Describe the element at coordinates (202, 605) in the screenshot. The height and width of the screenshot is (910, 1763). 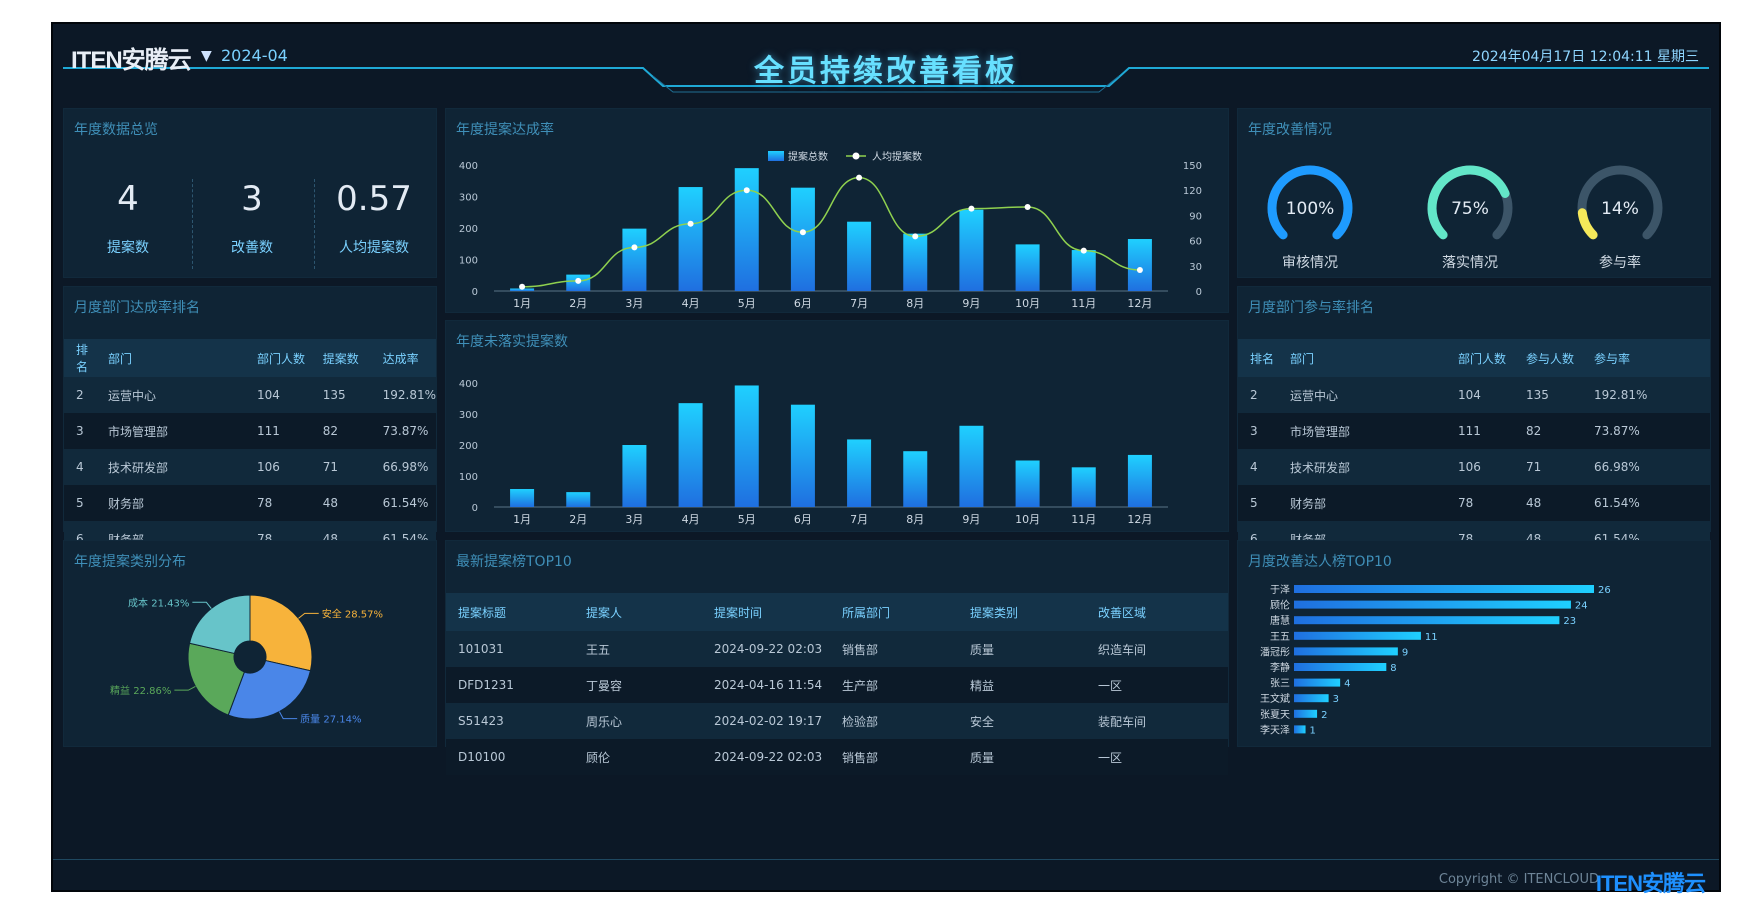
I see `pie-leader-line` at that location.